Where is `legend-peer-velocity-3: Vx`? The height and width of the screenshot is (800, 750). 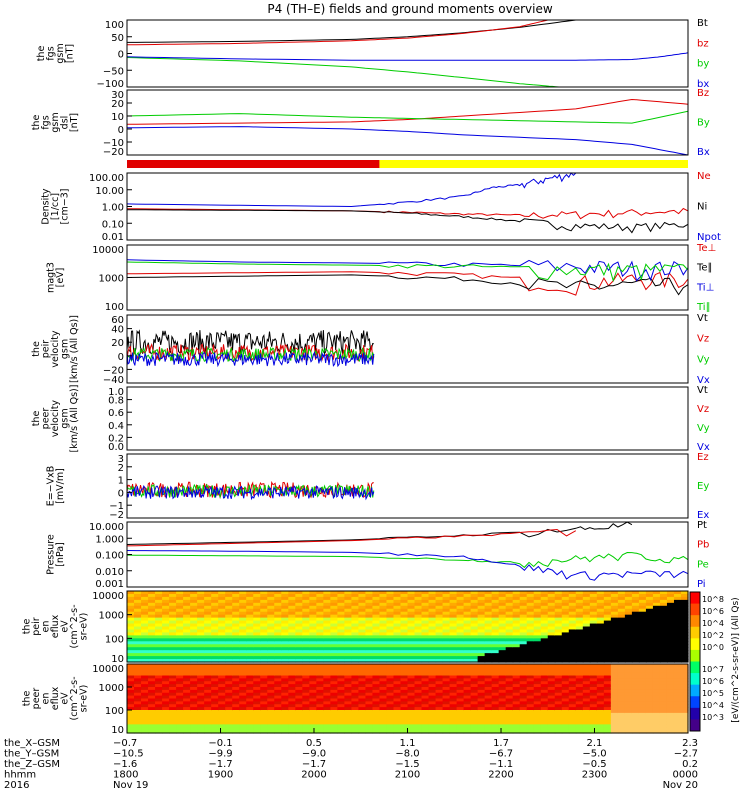
legend-peer-velocity-3: Vx is located at coordinates (703, 447).